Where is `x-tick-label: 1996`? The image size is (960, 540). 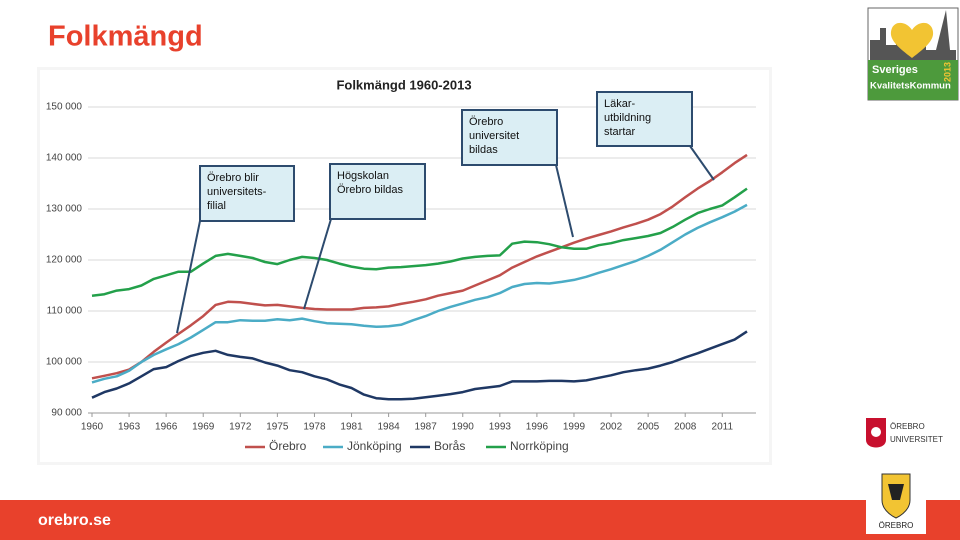 x-tick-label: 1996 is located at coordinates (537, 427).